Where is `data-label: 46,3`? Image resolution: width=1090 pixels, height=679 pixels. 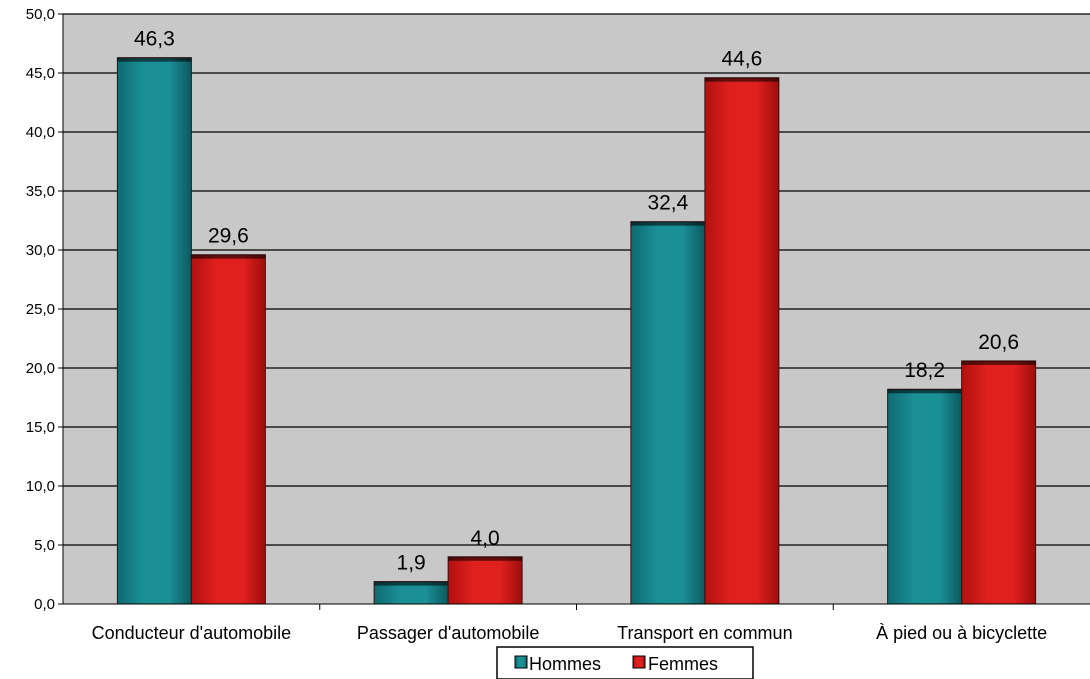 data-label: 46,3 is located at coordinates (154, 39).